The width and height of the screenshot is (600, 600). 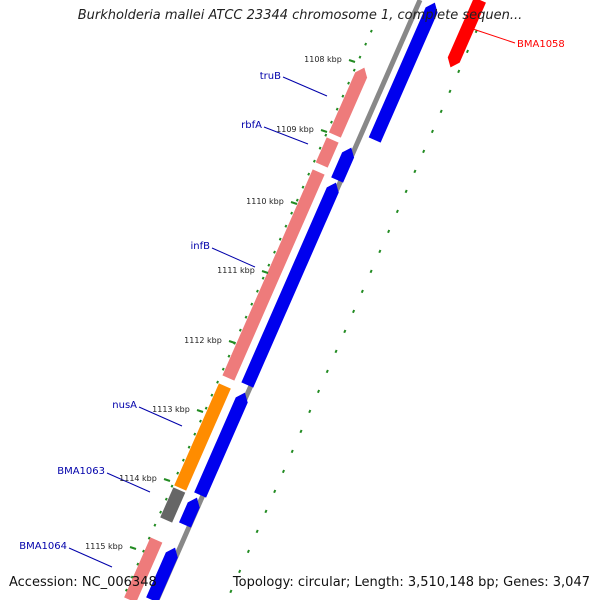 I want to click on tick-label: 1111 kbp, so click(x=236, y=270).